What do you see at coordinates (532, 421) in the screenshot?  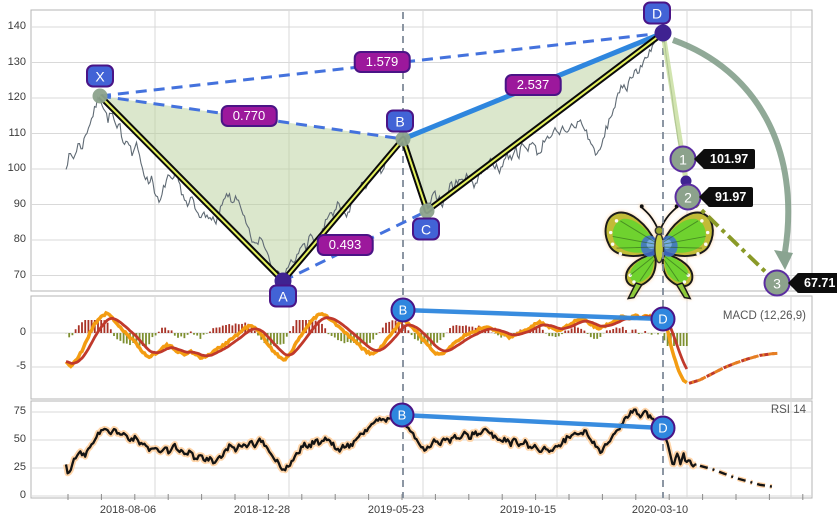 I see `rsi-divergence-line` at bounding box center [532, 421].